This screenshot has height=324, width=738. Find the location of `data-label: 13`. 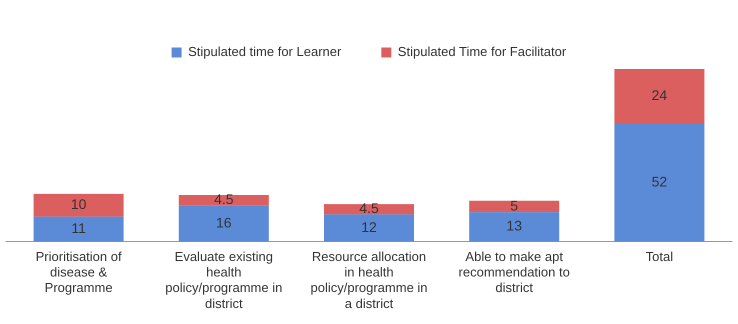

data-label: 13 is located at coordinates (514, 226).